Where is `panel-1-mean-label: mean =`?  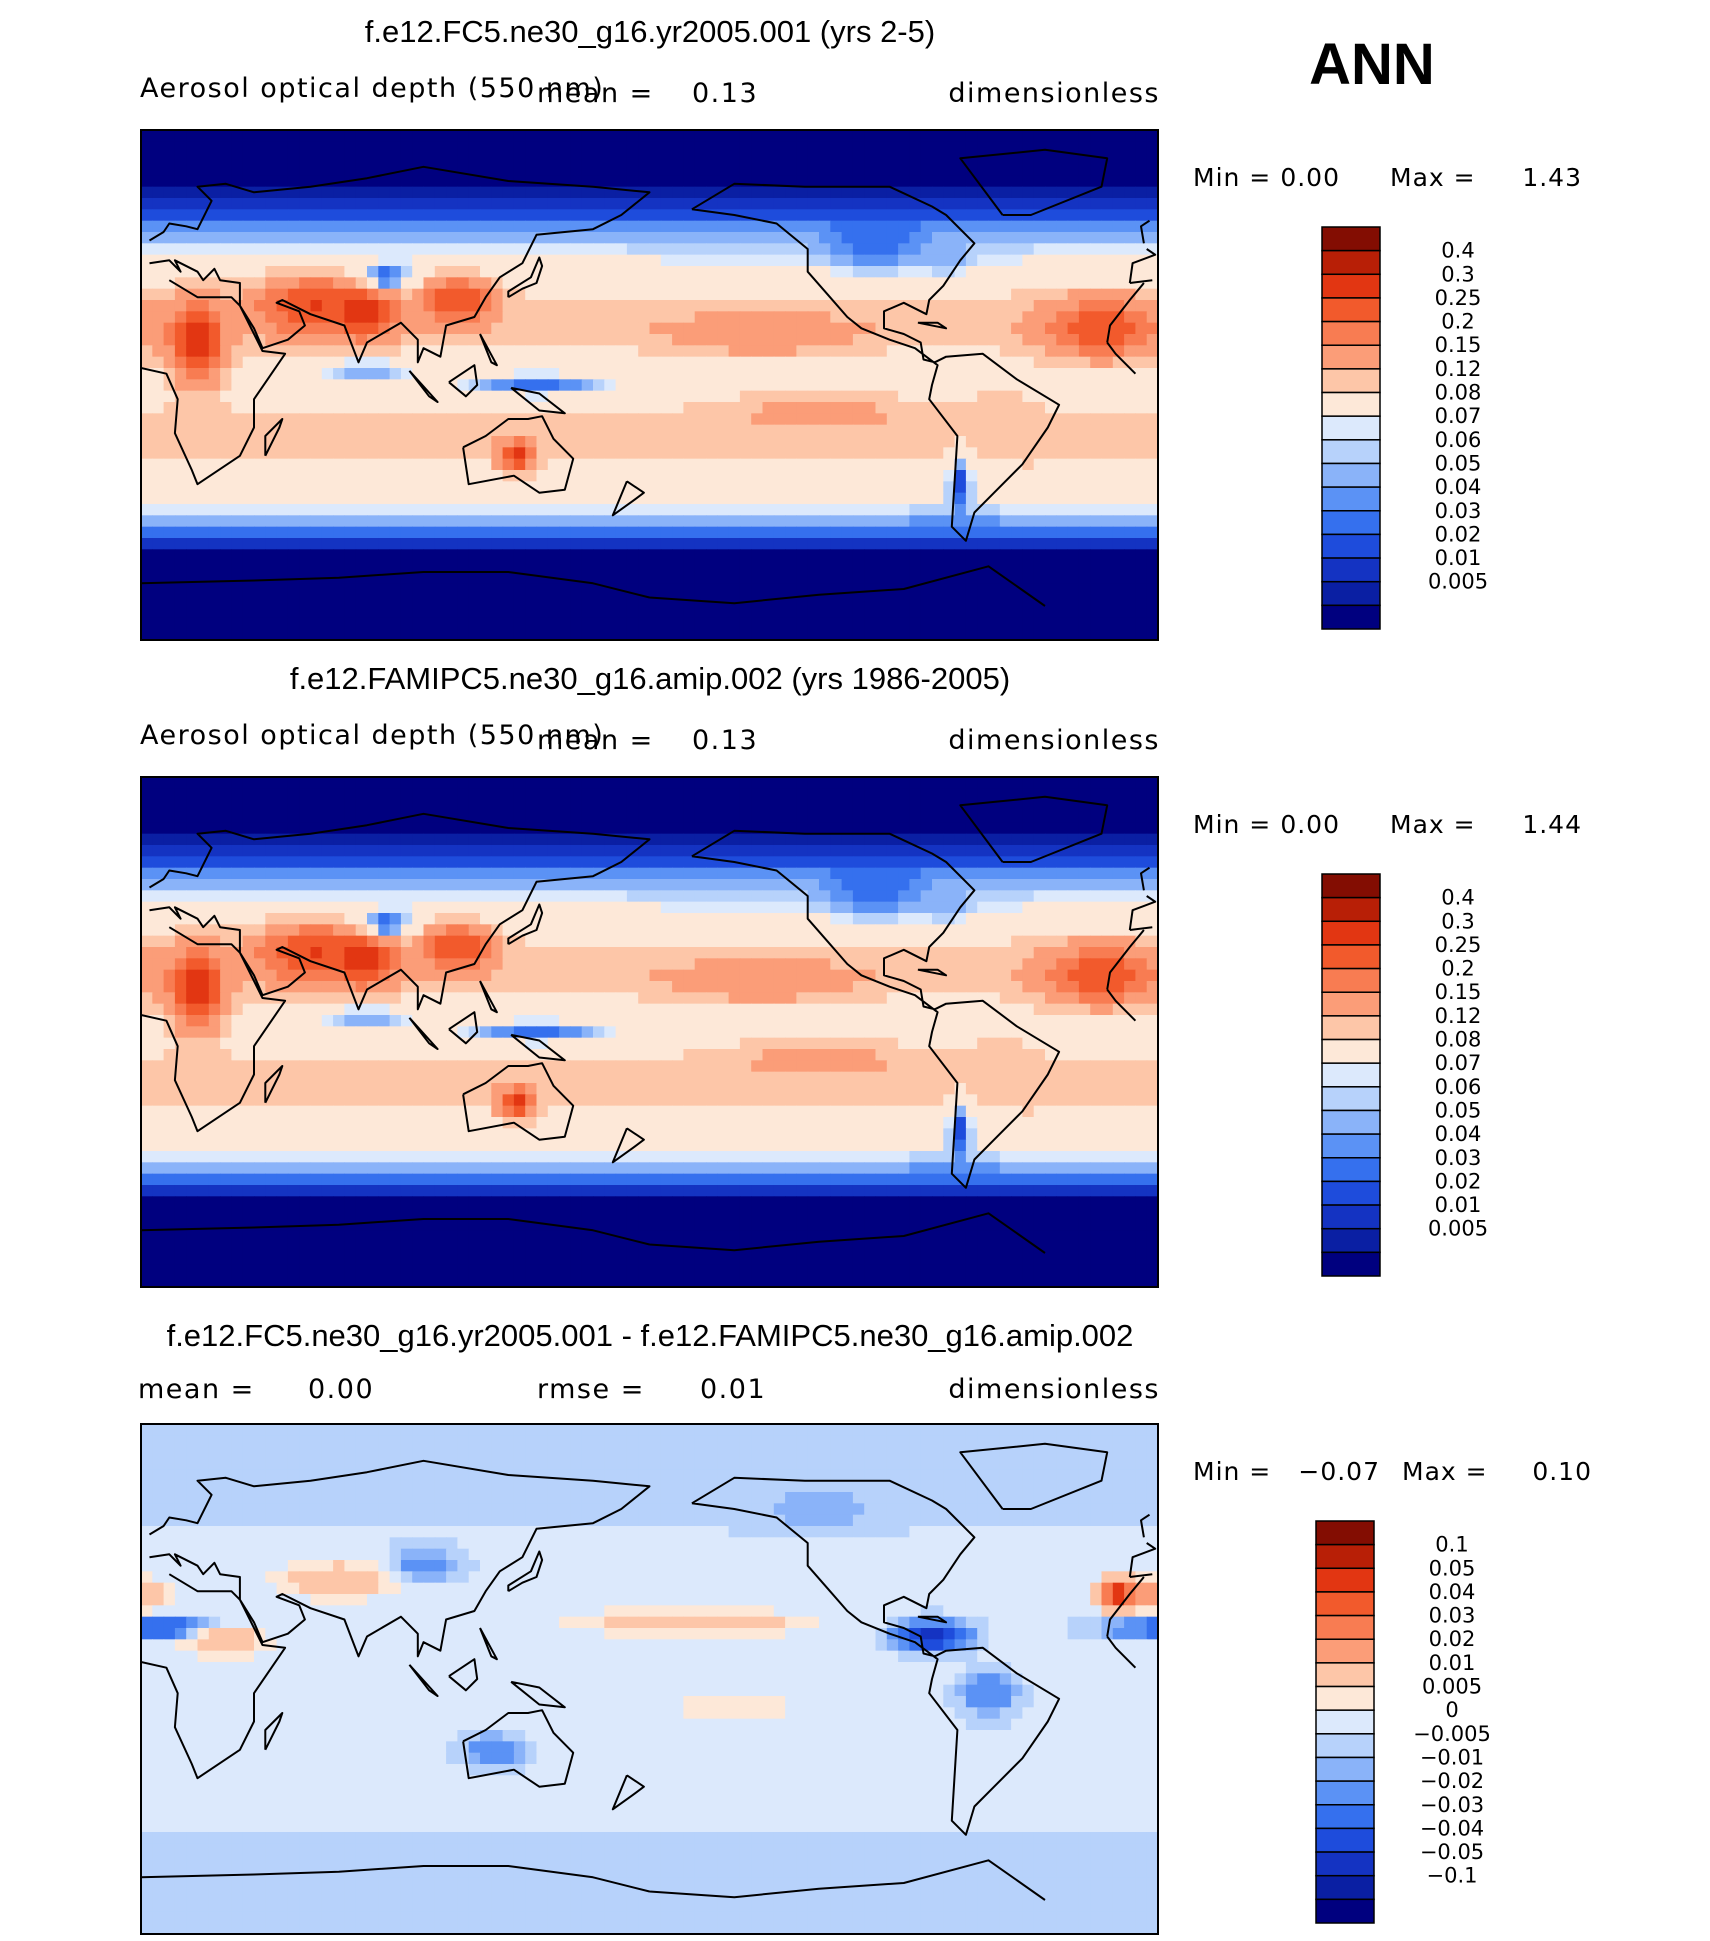 panel-1-mean-label: mean = is located at coordinates (595, 93).